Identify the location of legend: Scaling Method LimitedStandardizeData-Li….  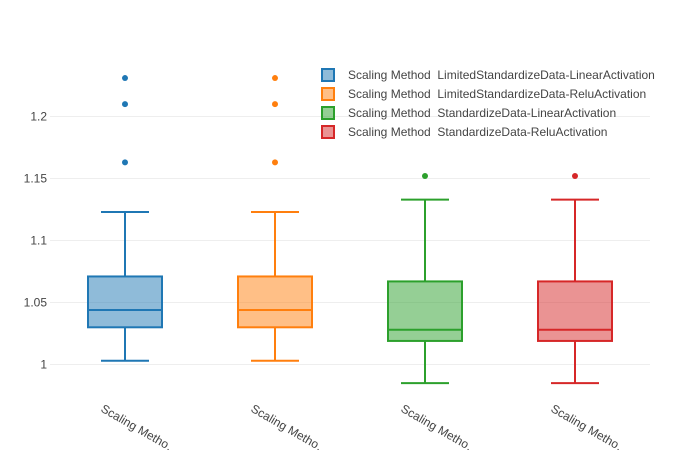
(488, 103).